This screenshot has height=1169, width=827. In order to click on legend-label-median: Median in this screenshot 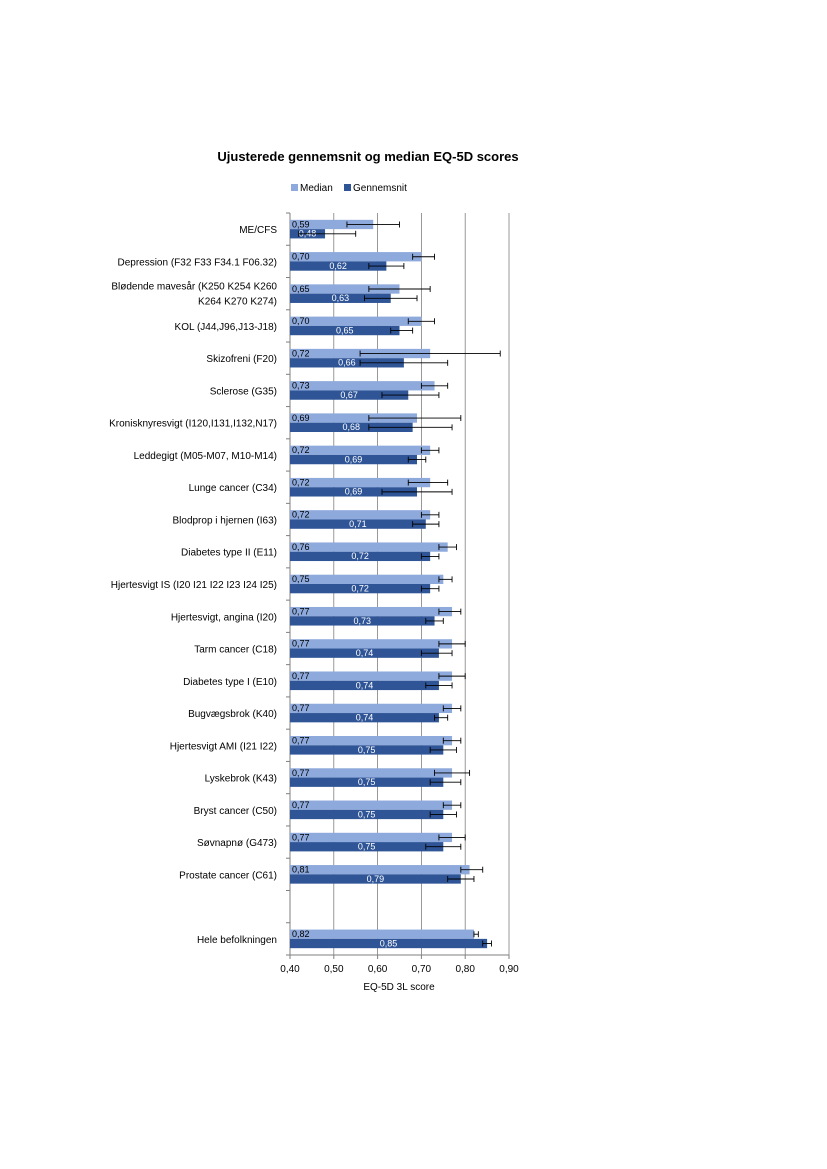, I will do `click(316, 188)`.